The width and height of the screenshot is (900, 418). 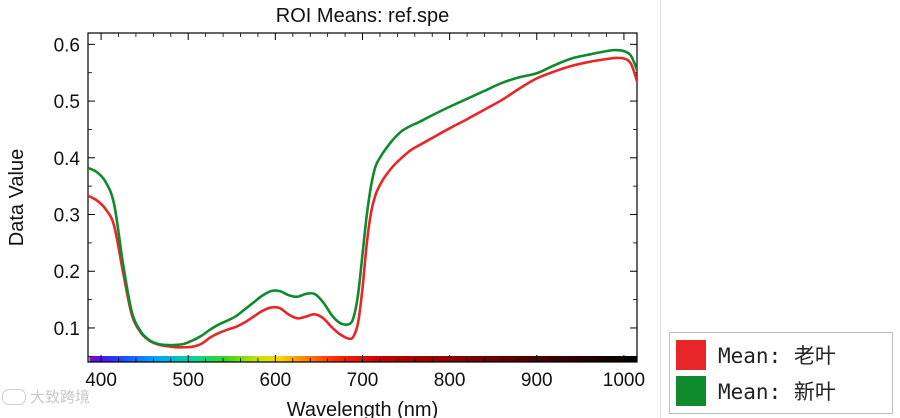 I want to click on y-tick-label: 0.1, so click(x=67, y=329).